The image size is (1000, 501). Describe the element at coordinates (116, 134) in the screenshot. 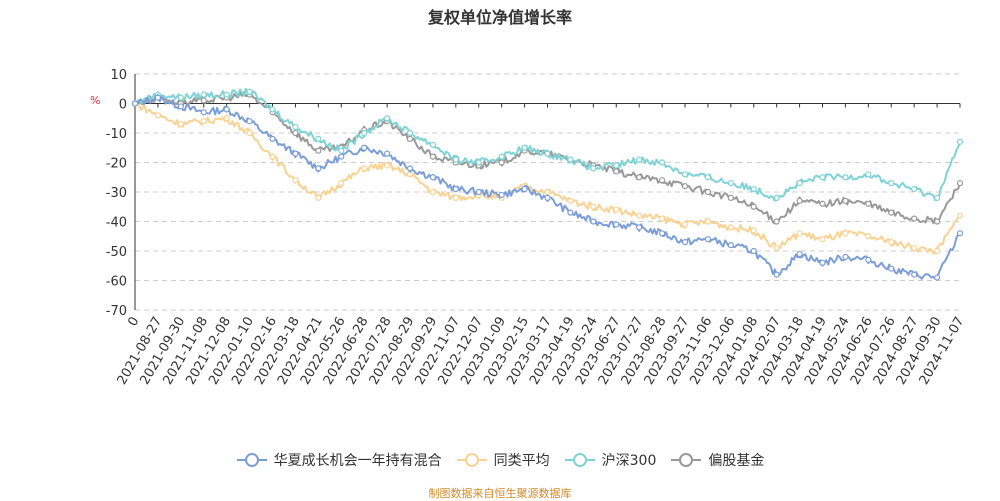

I see `y-tick-label: -10` at that location.